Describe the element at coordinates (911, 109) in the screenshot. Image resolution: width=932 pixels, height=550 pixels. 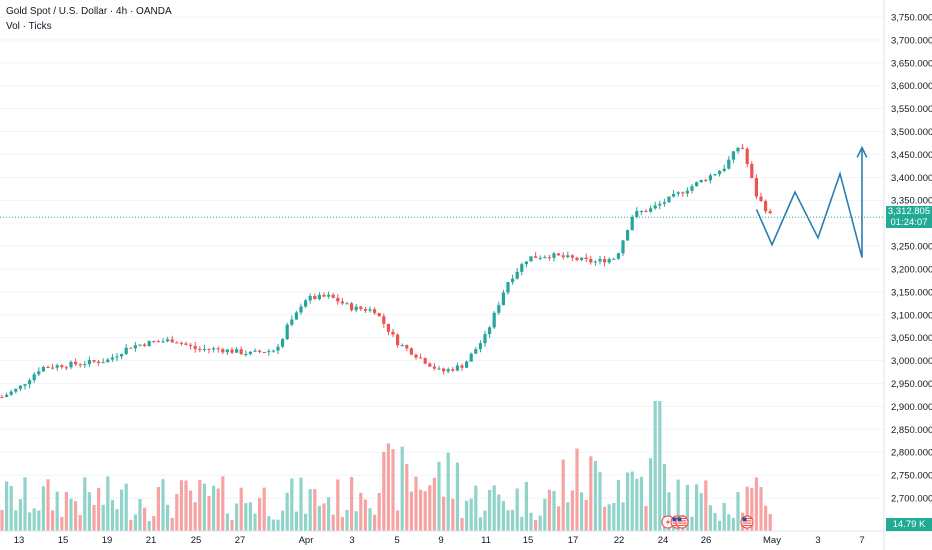
I see `price-tick-label: 3,550.000` at that location.